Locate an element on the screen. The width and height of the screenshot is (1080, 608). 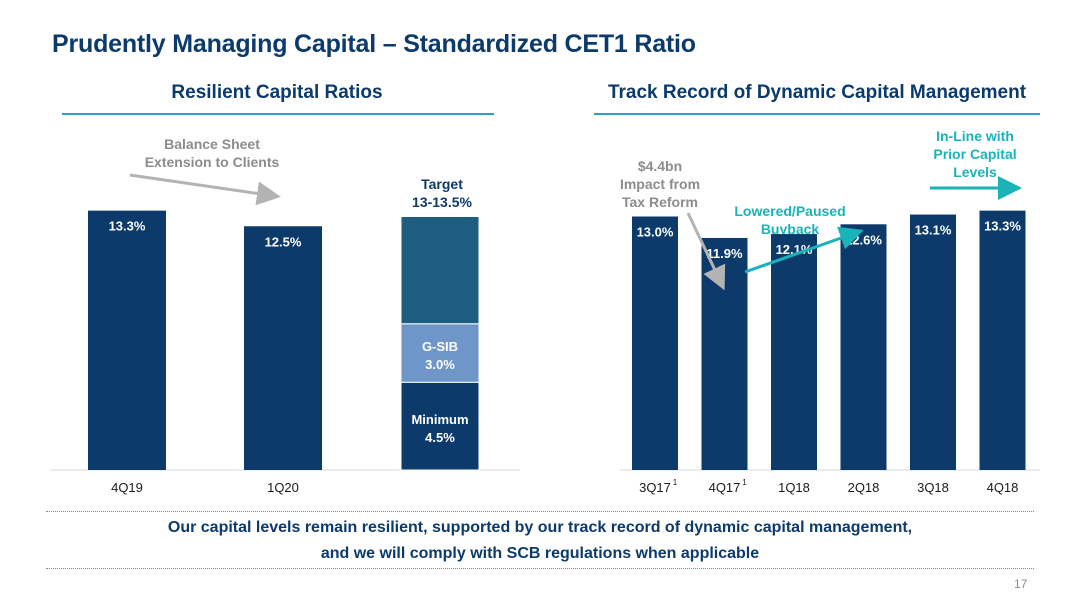
bar-value-label: 12.5% is located at coordinates (283, 241).